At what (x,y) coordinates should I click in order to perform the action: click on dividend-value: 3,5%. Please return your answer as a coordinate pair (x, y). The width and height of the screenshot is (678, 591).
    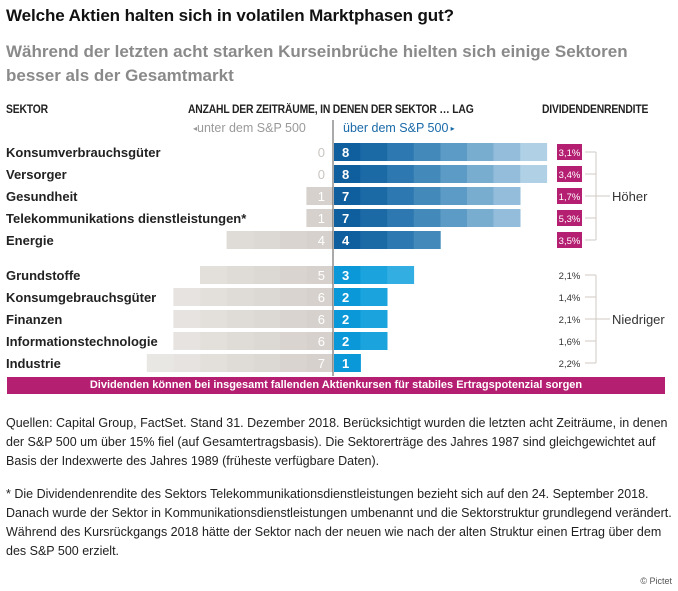
    Looking at the image, I should click on (570, 241).